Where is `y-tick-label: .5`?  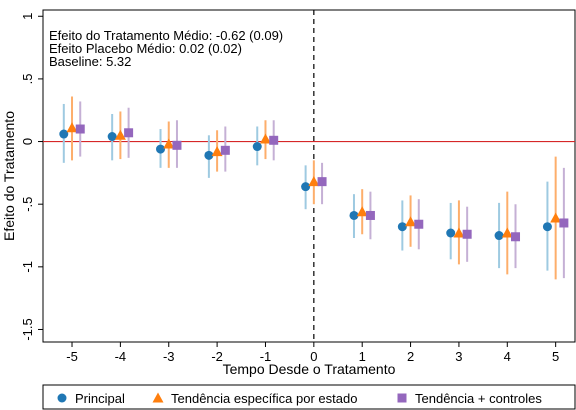 y-tick-label: .5 is located at coordinates (27, 78).